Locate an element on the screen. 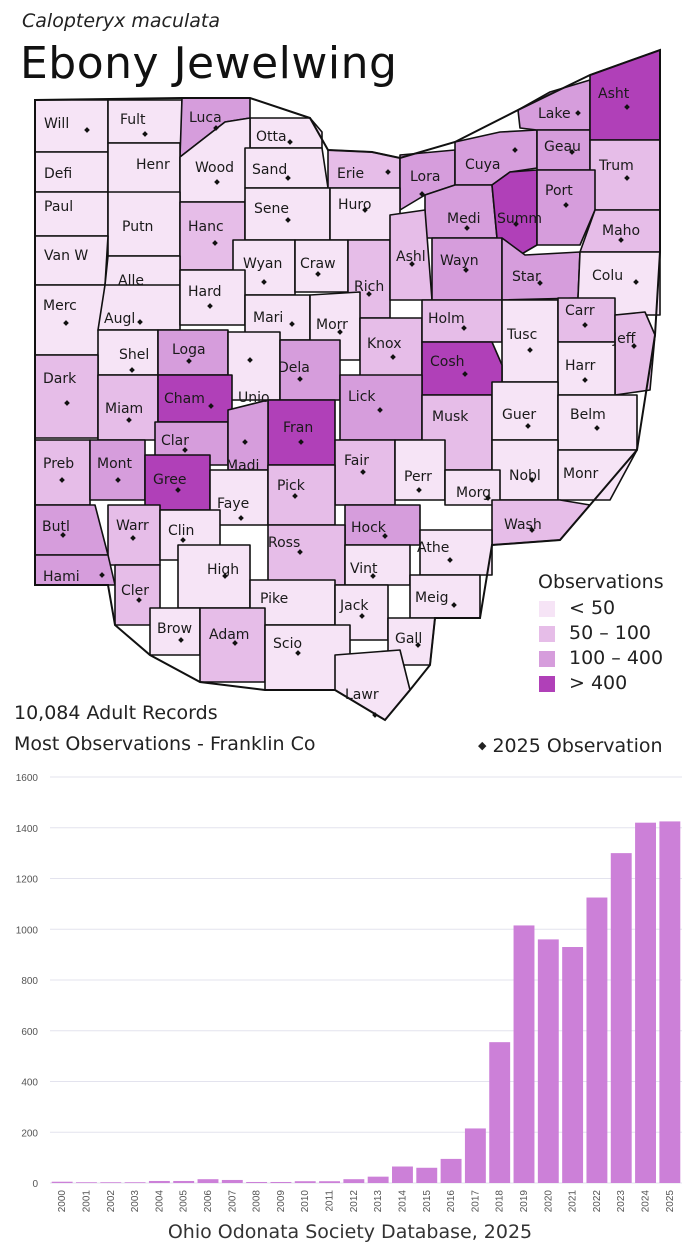 This screenshot has width=700, height=1250. observation-2025-marker-huro is located at coordinates (365, 210).